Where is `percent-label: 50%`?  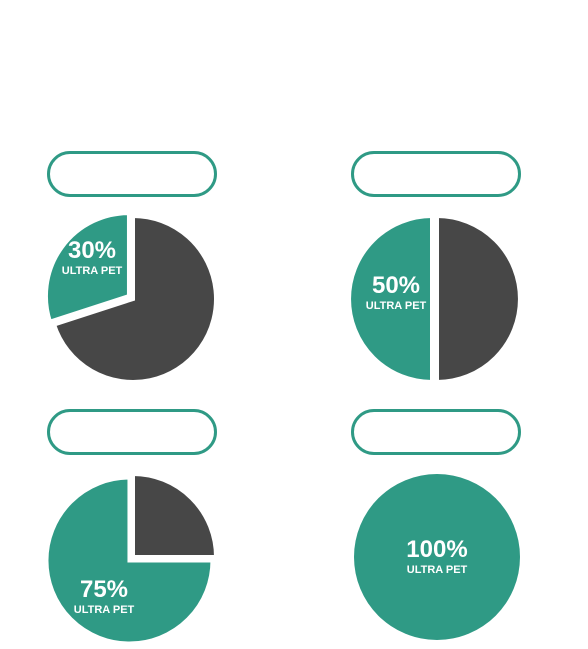
percent-label: 50% is located at coordinates (396, 285).